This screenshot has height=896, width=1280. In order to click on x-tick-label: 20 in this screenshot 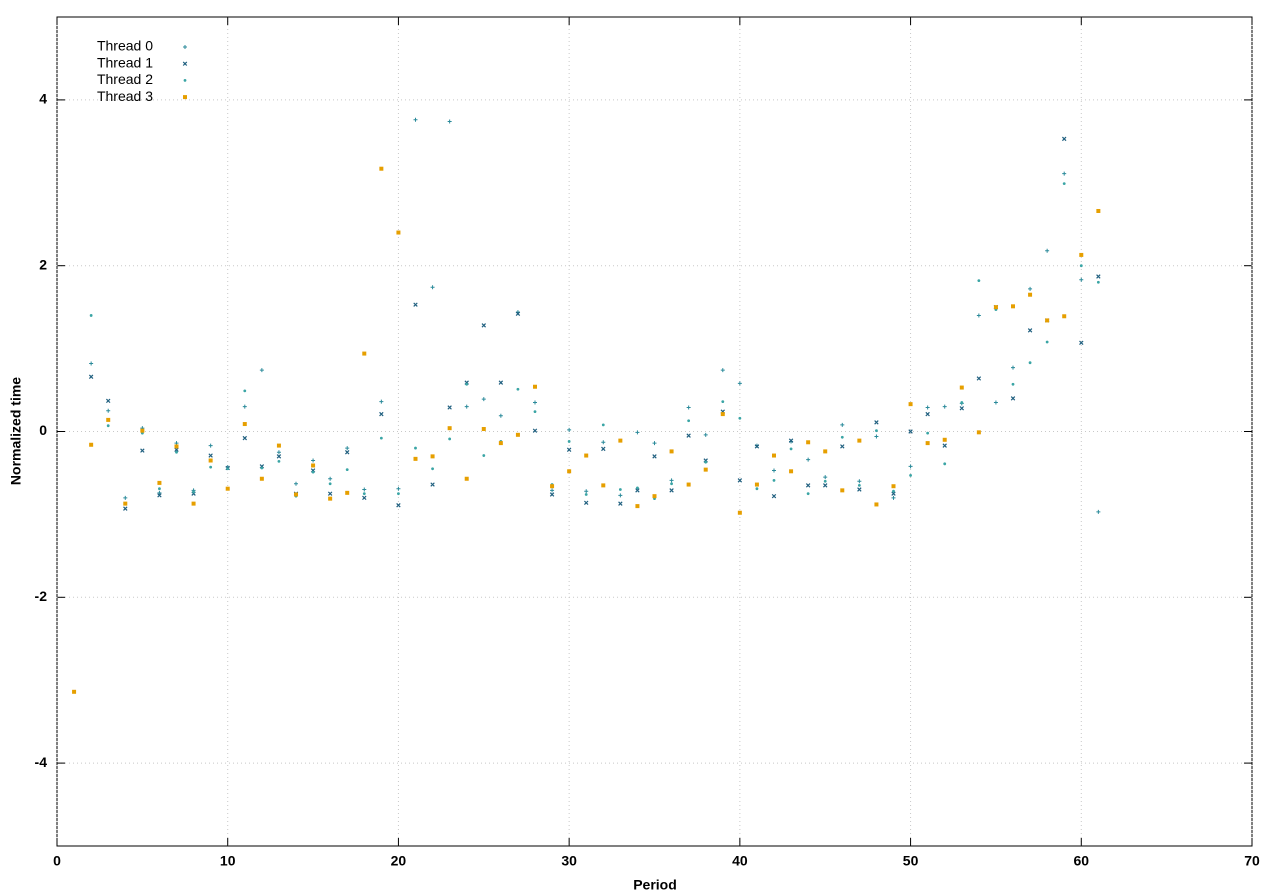, I will do `click(399, 861)`.